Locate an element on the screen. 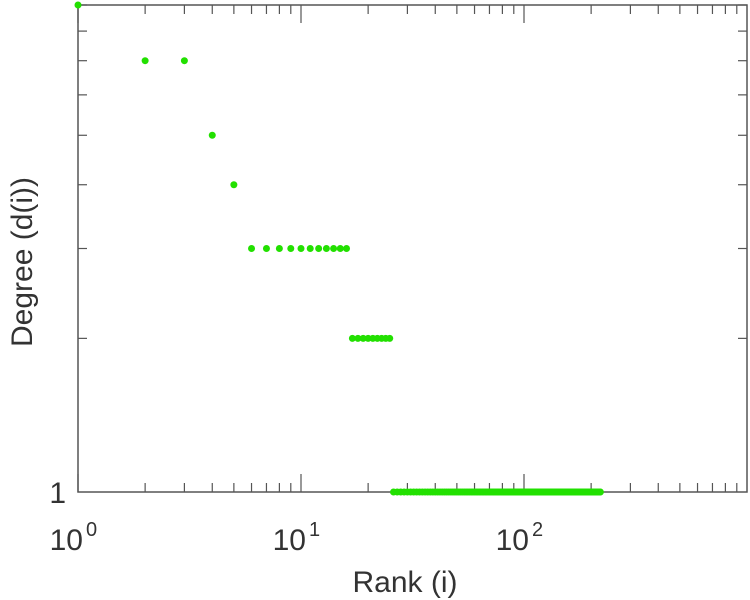 The image size is (750, 600). x-tick-label: 10 1 is located at coordinates (297, 538).